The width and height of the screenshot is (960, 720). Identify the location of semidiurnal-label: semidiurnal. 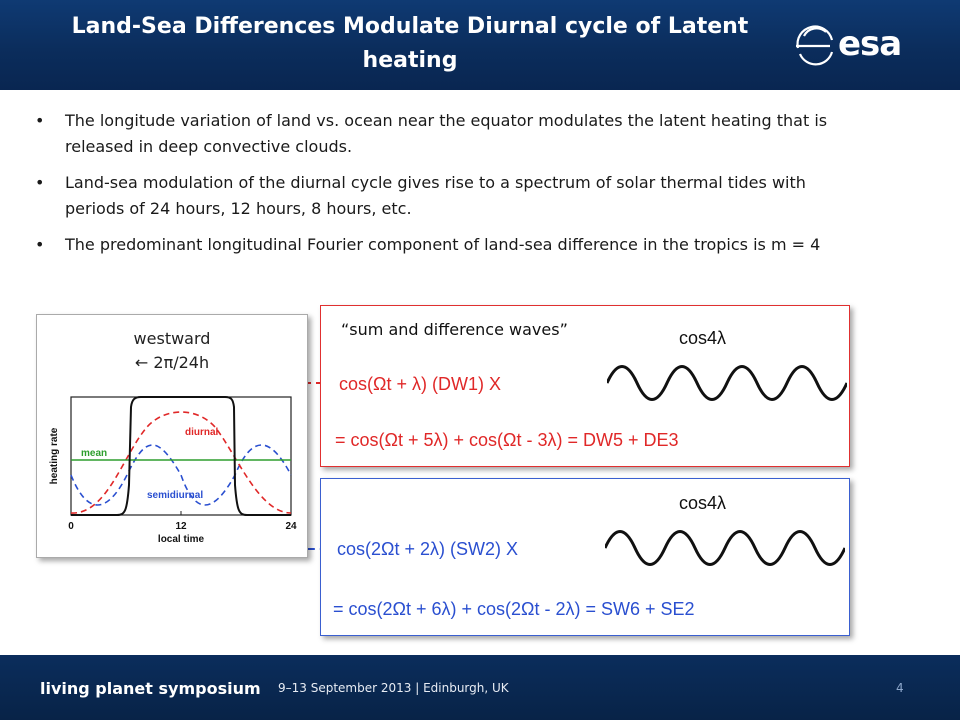
(175, 495).